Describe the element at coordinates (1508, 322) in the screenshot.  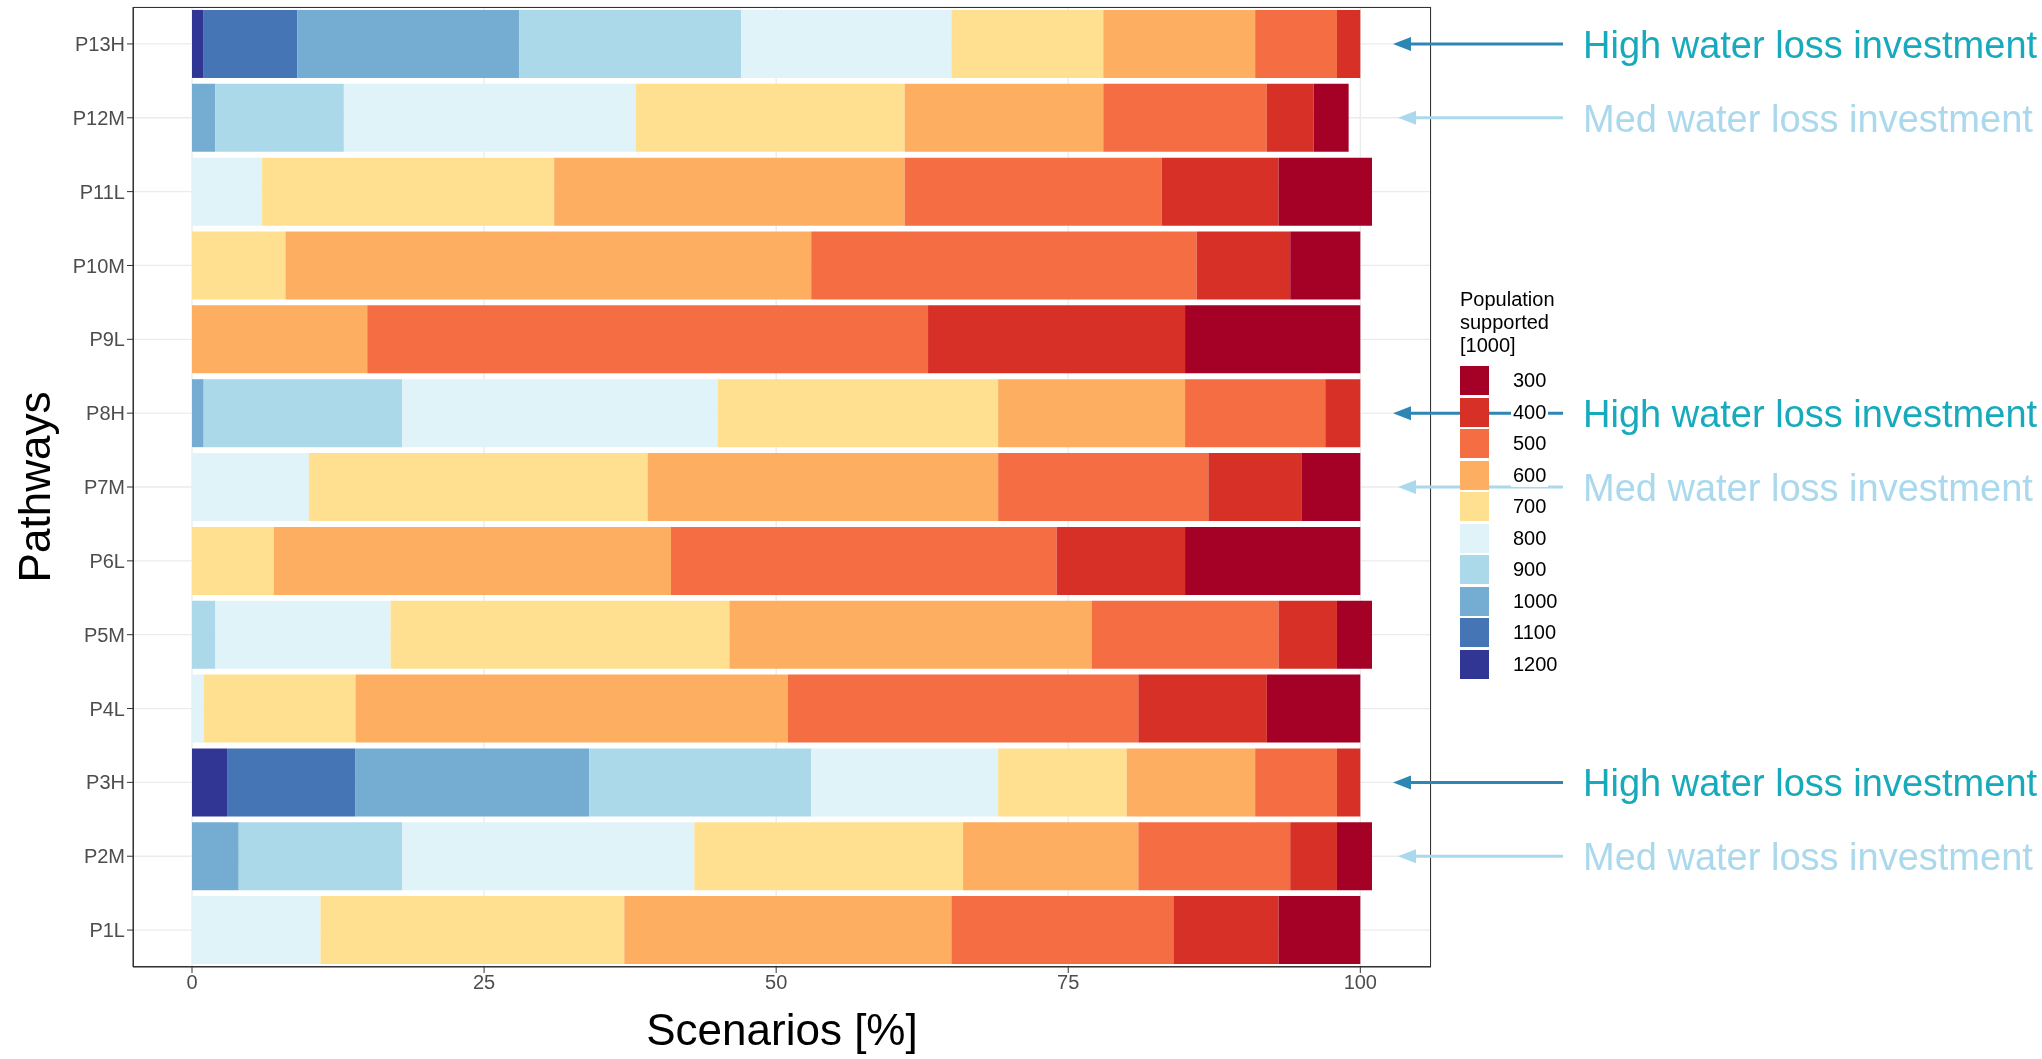
I see `legend-title: Population supported [1000]` at that location.